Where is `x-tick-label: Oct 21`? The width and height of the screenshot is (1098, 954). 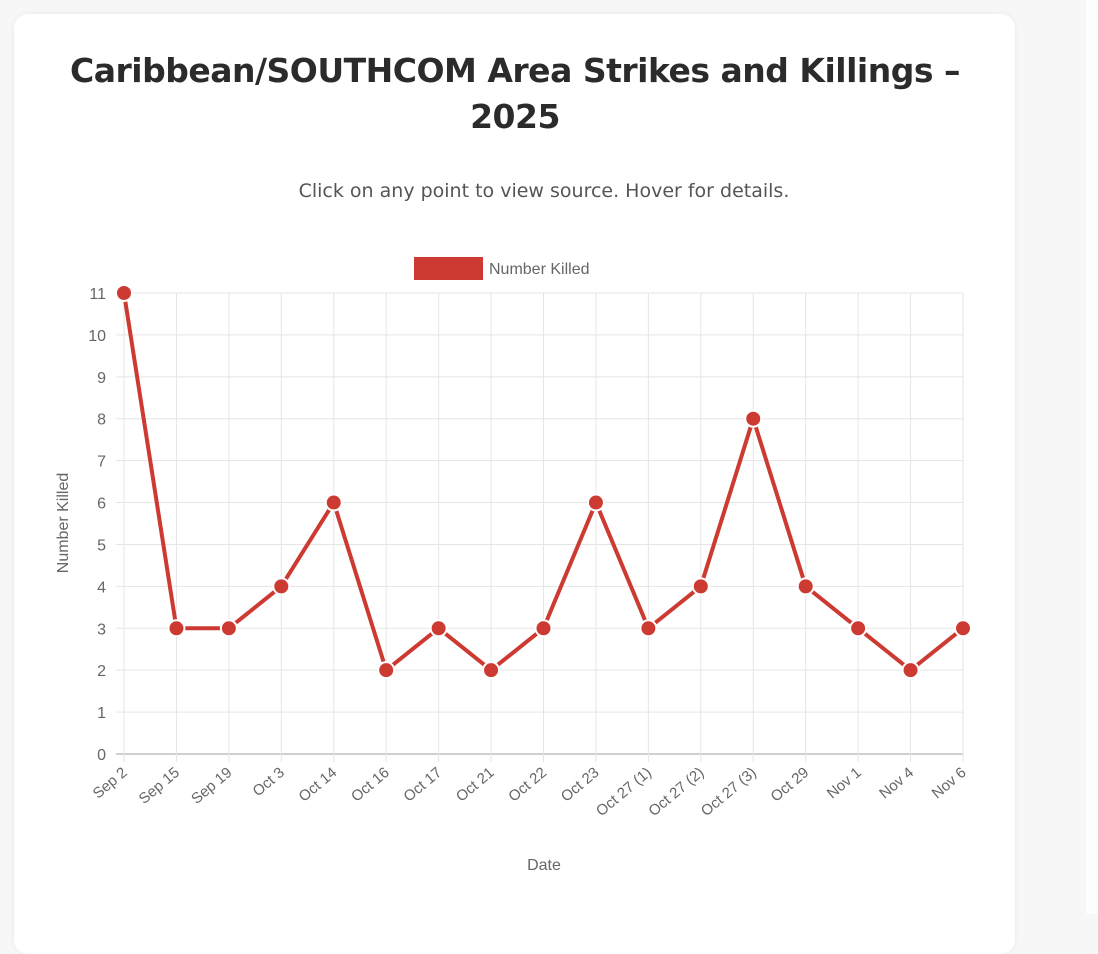
x-tick-label: Oct 21 is located at coordinates (475, 784).